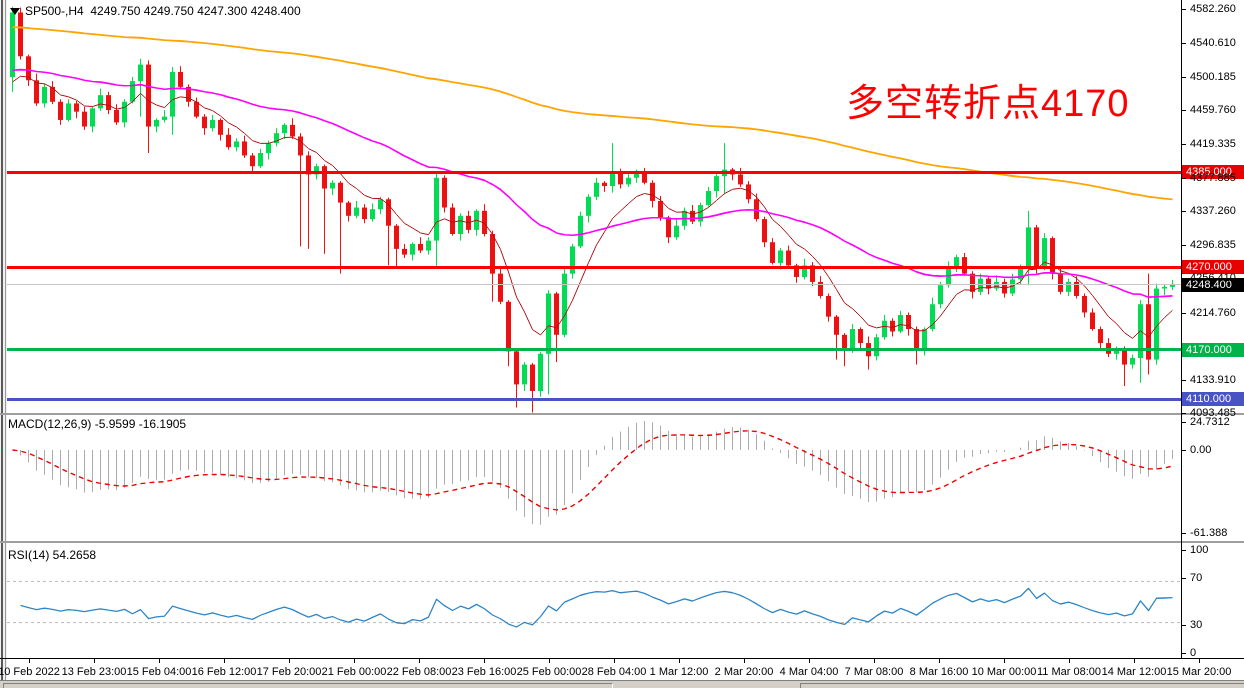  Describe the element at coordinates (54, 11) in the screenshot. I see `symbol-timeframe: SP500-,H4` at that location.